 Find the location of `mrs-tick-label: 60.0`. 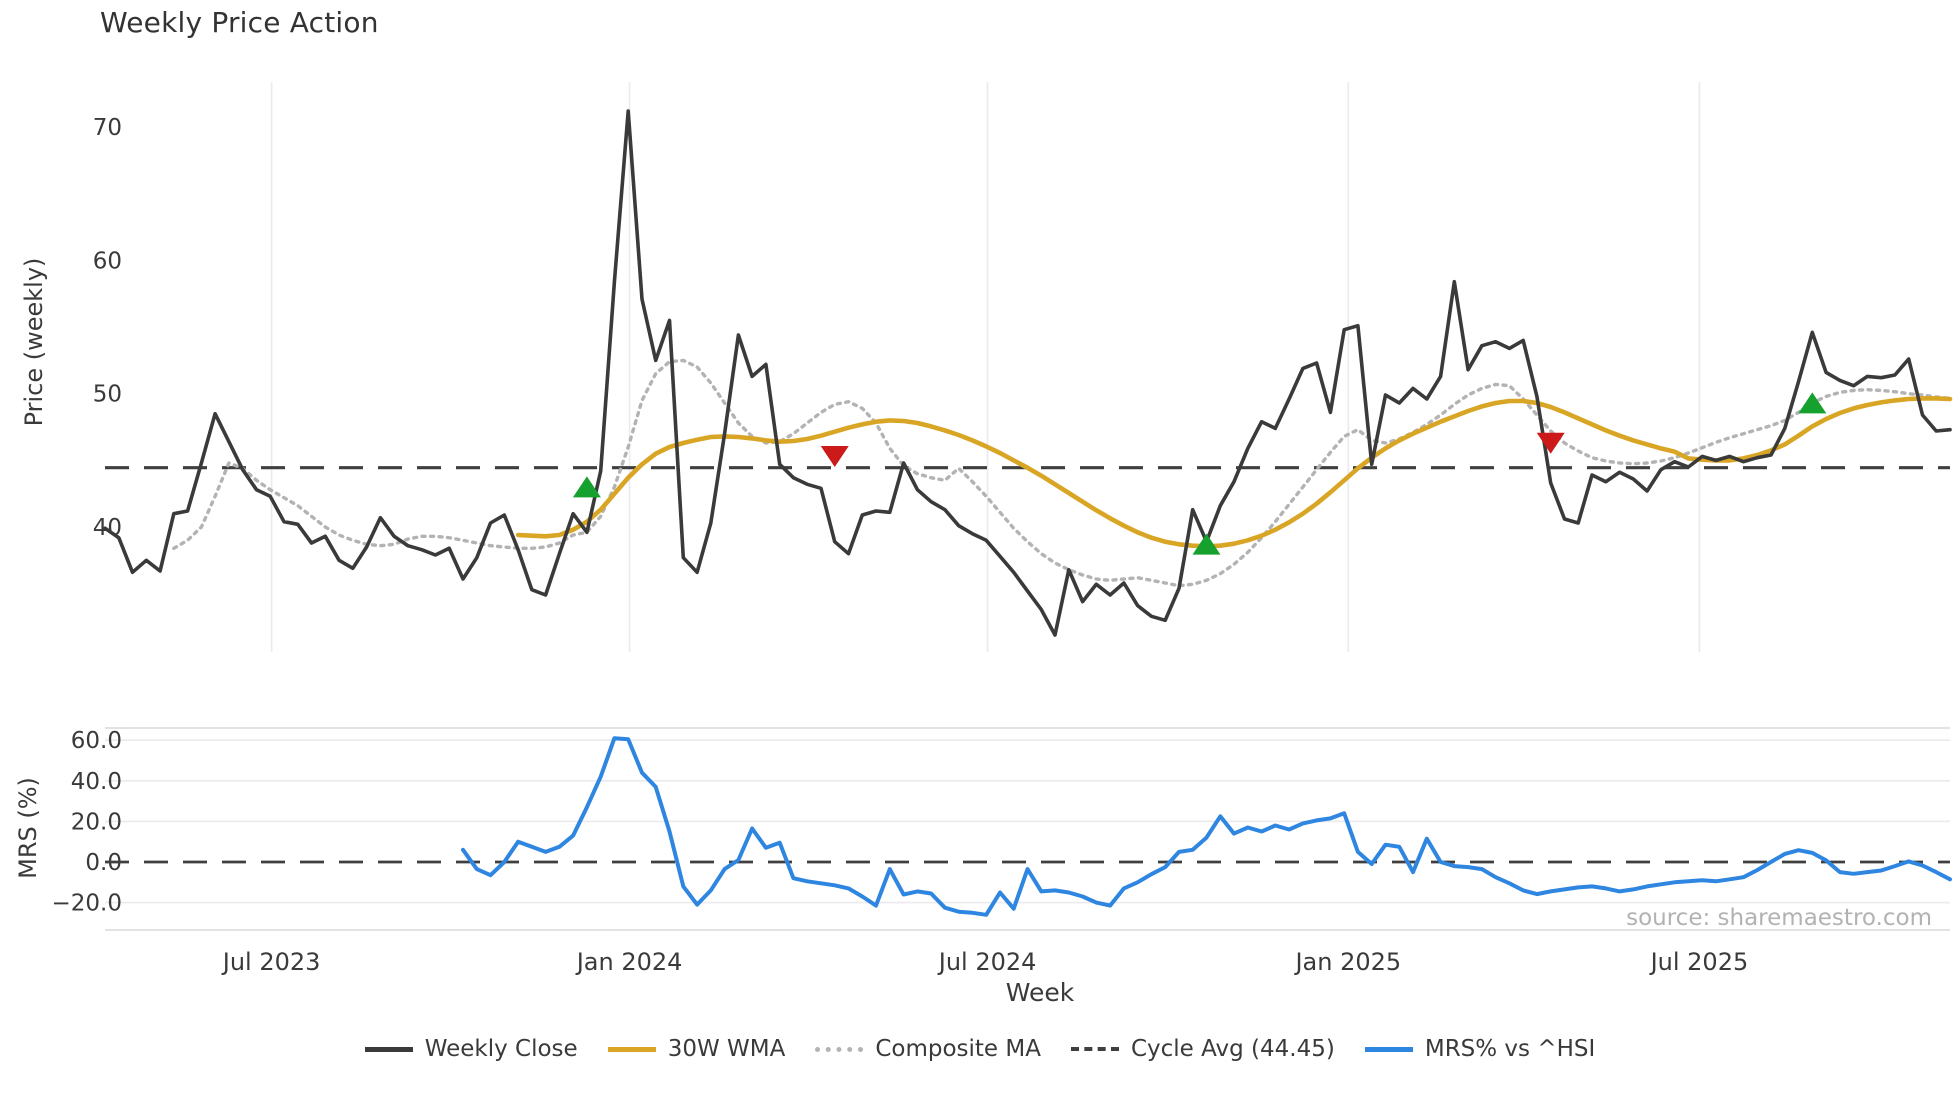

mrs-tick-label: 60.0 is located at coordinates (96, 741).